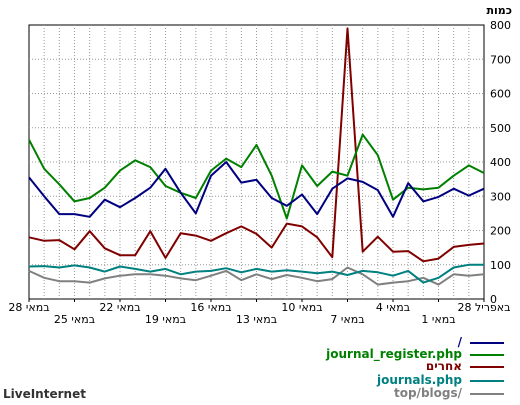 The height and width of the screenshot is (405, 520). What do you see at coordinates (500, 25) in the screenshot?
I see `y-tick-label: 800` at bounding box center [500, 25].